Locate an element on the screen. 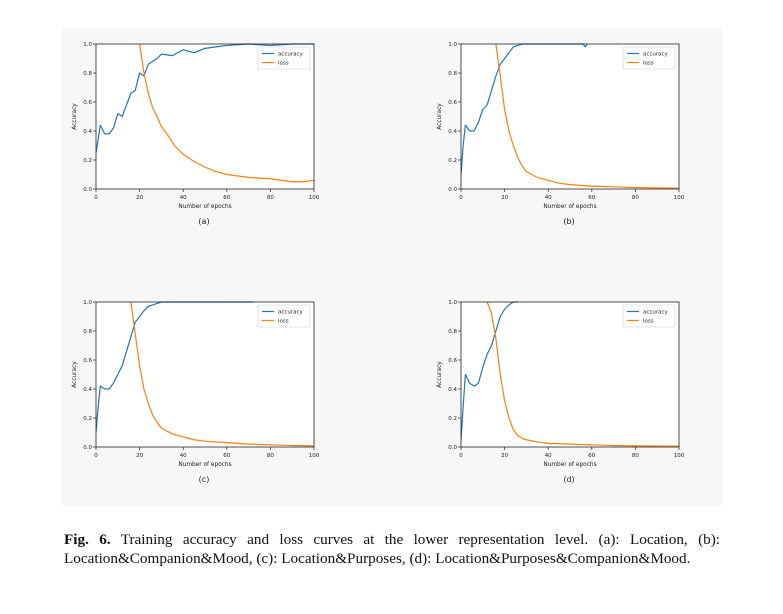 This screenshot has height=614, width=783. legend-label-loss-a: loss is located at coordinates (283, 64).